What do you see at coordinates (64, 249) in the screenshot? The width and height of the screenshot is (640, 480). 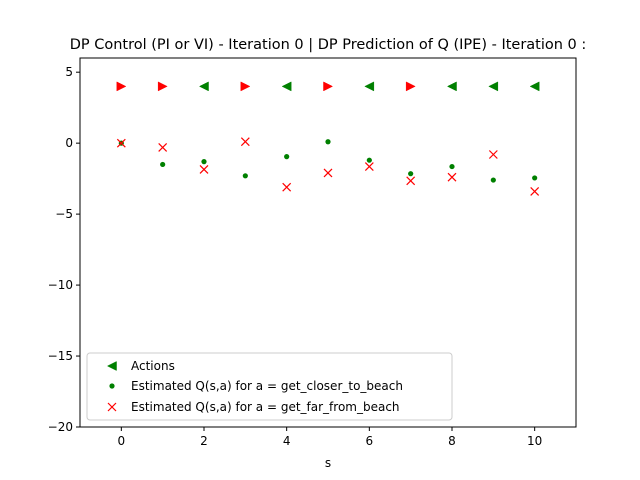 I see `y-axis: 5 0 −5 −10 −15 −20` at bounding box center [64, 249].